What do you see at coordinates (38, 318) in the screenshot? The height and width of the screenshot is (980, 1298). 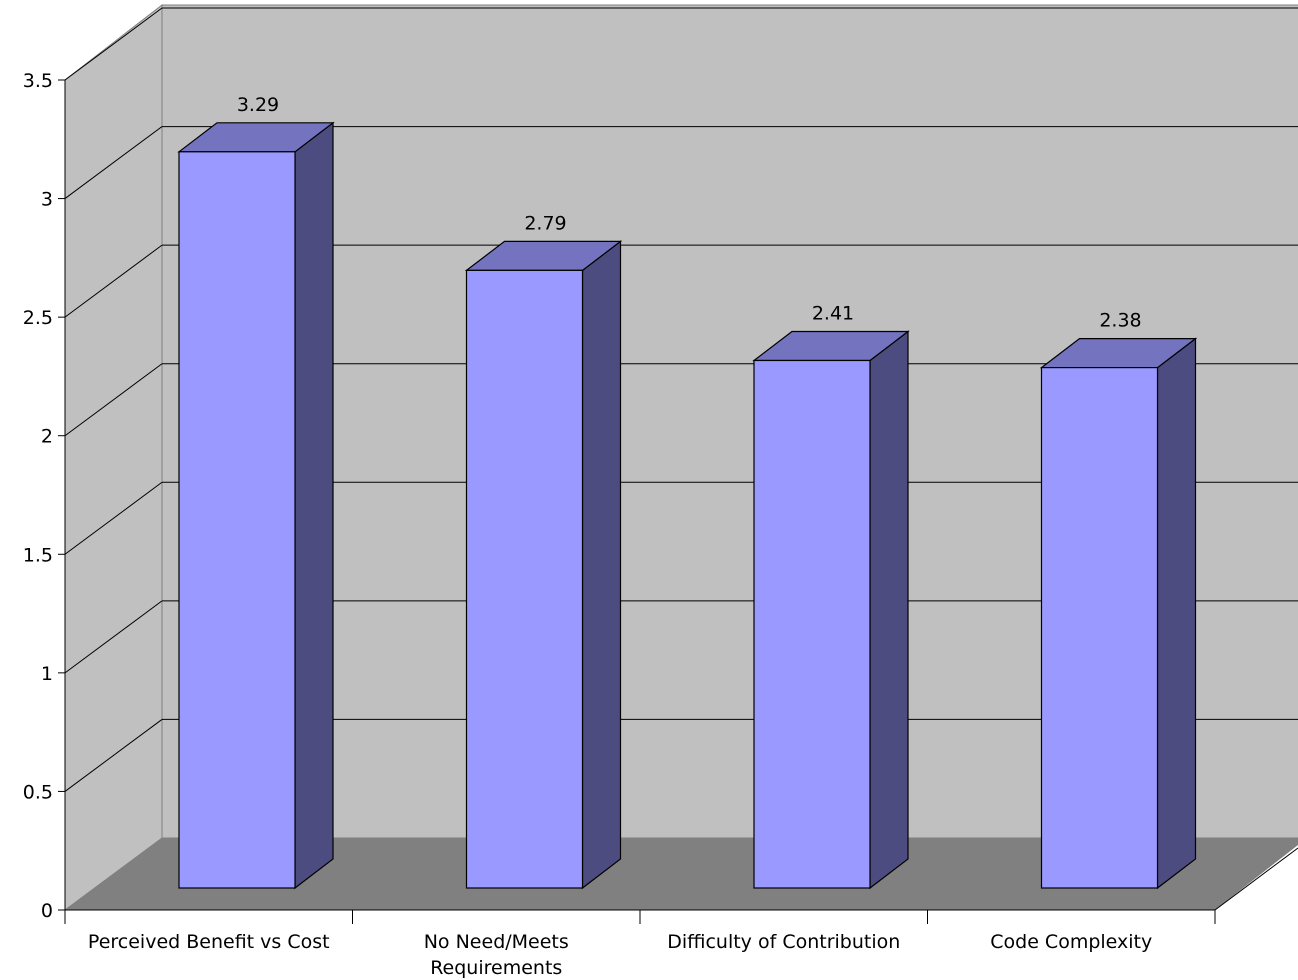 I see `y-tick-label: 2.5` at bounding box center [38, 318].